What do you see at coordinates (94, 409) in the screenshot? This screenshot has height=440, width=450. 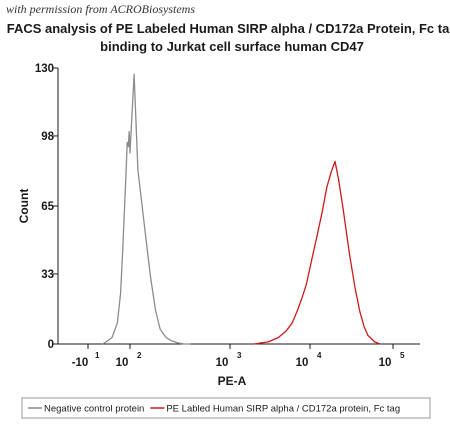 I see `legend-label-1: Negative control protein` at bounding box center [94, 409].